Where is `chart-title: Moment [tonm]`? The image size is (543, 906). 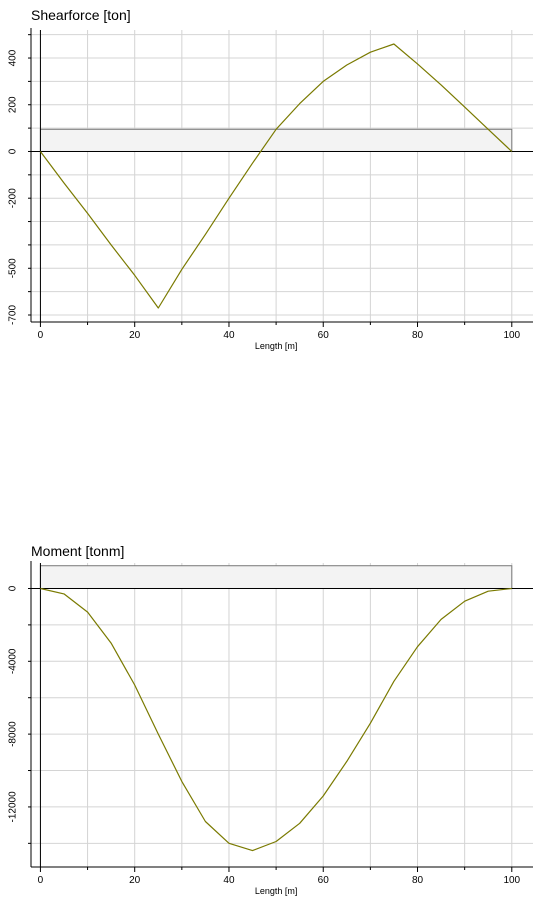
chart-title: Moment [tonm] is located at coordinates (78, 551).